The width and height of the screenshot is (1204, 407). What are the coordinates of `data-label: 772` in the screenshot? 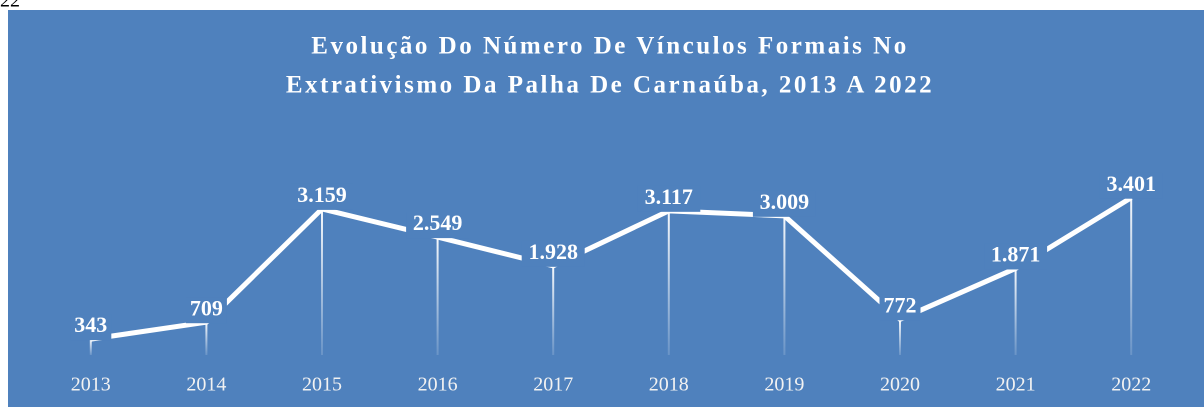 It's located at (900, 304).